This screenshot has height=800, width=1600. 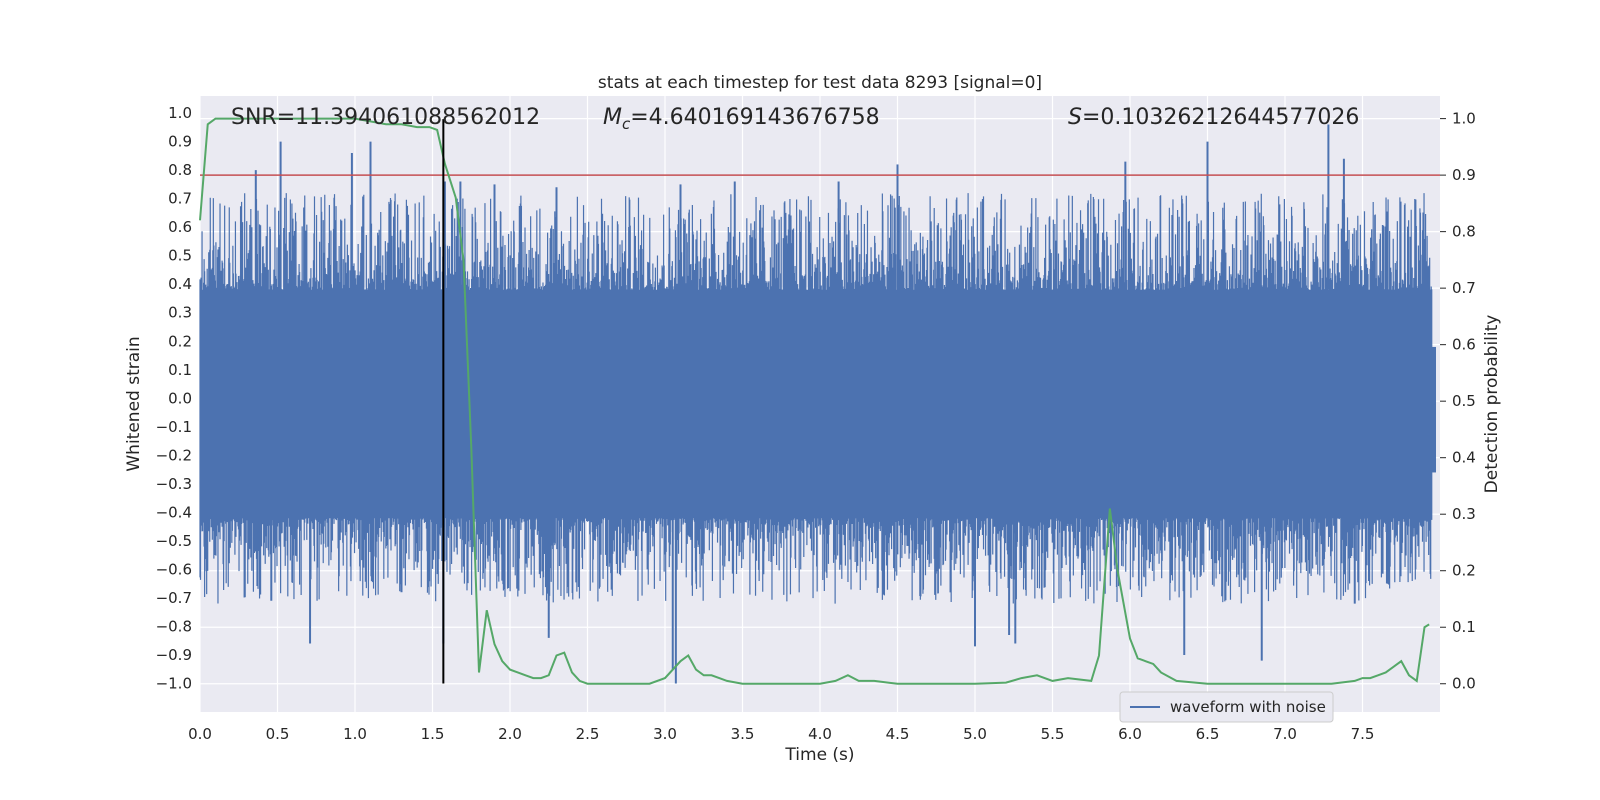 What do you see at coordinates (278, 734) in the screenshot?
I see `x-tick-label: 0.5` at bounding box center [278, 734].